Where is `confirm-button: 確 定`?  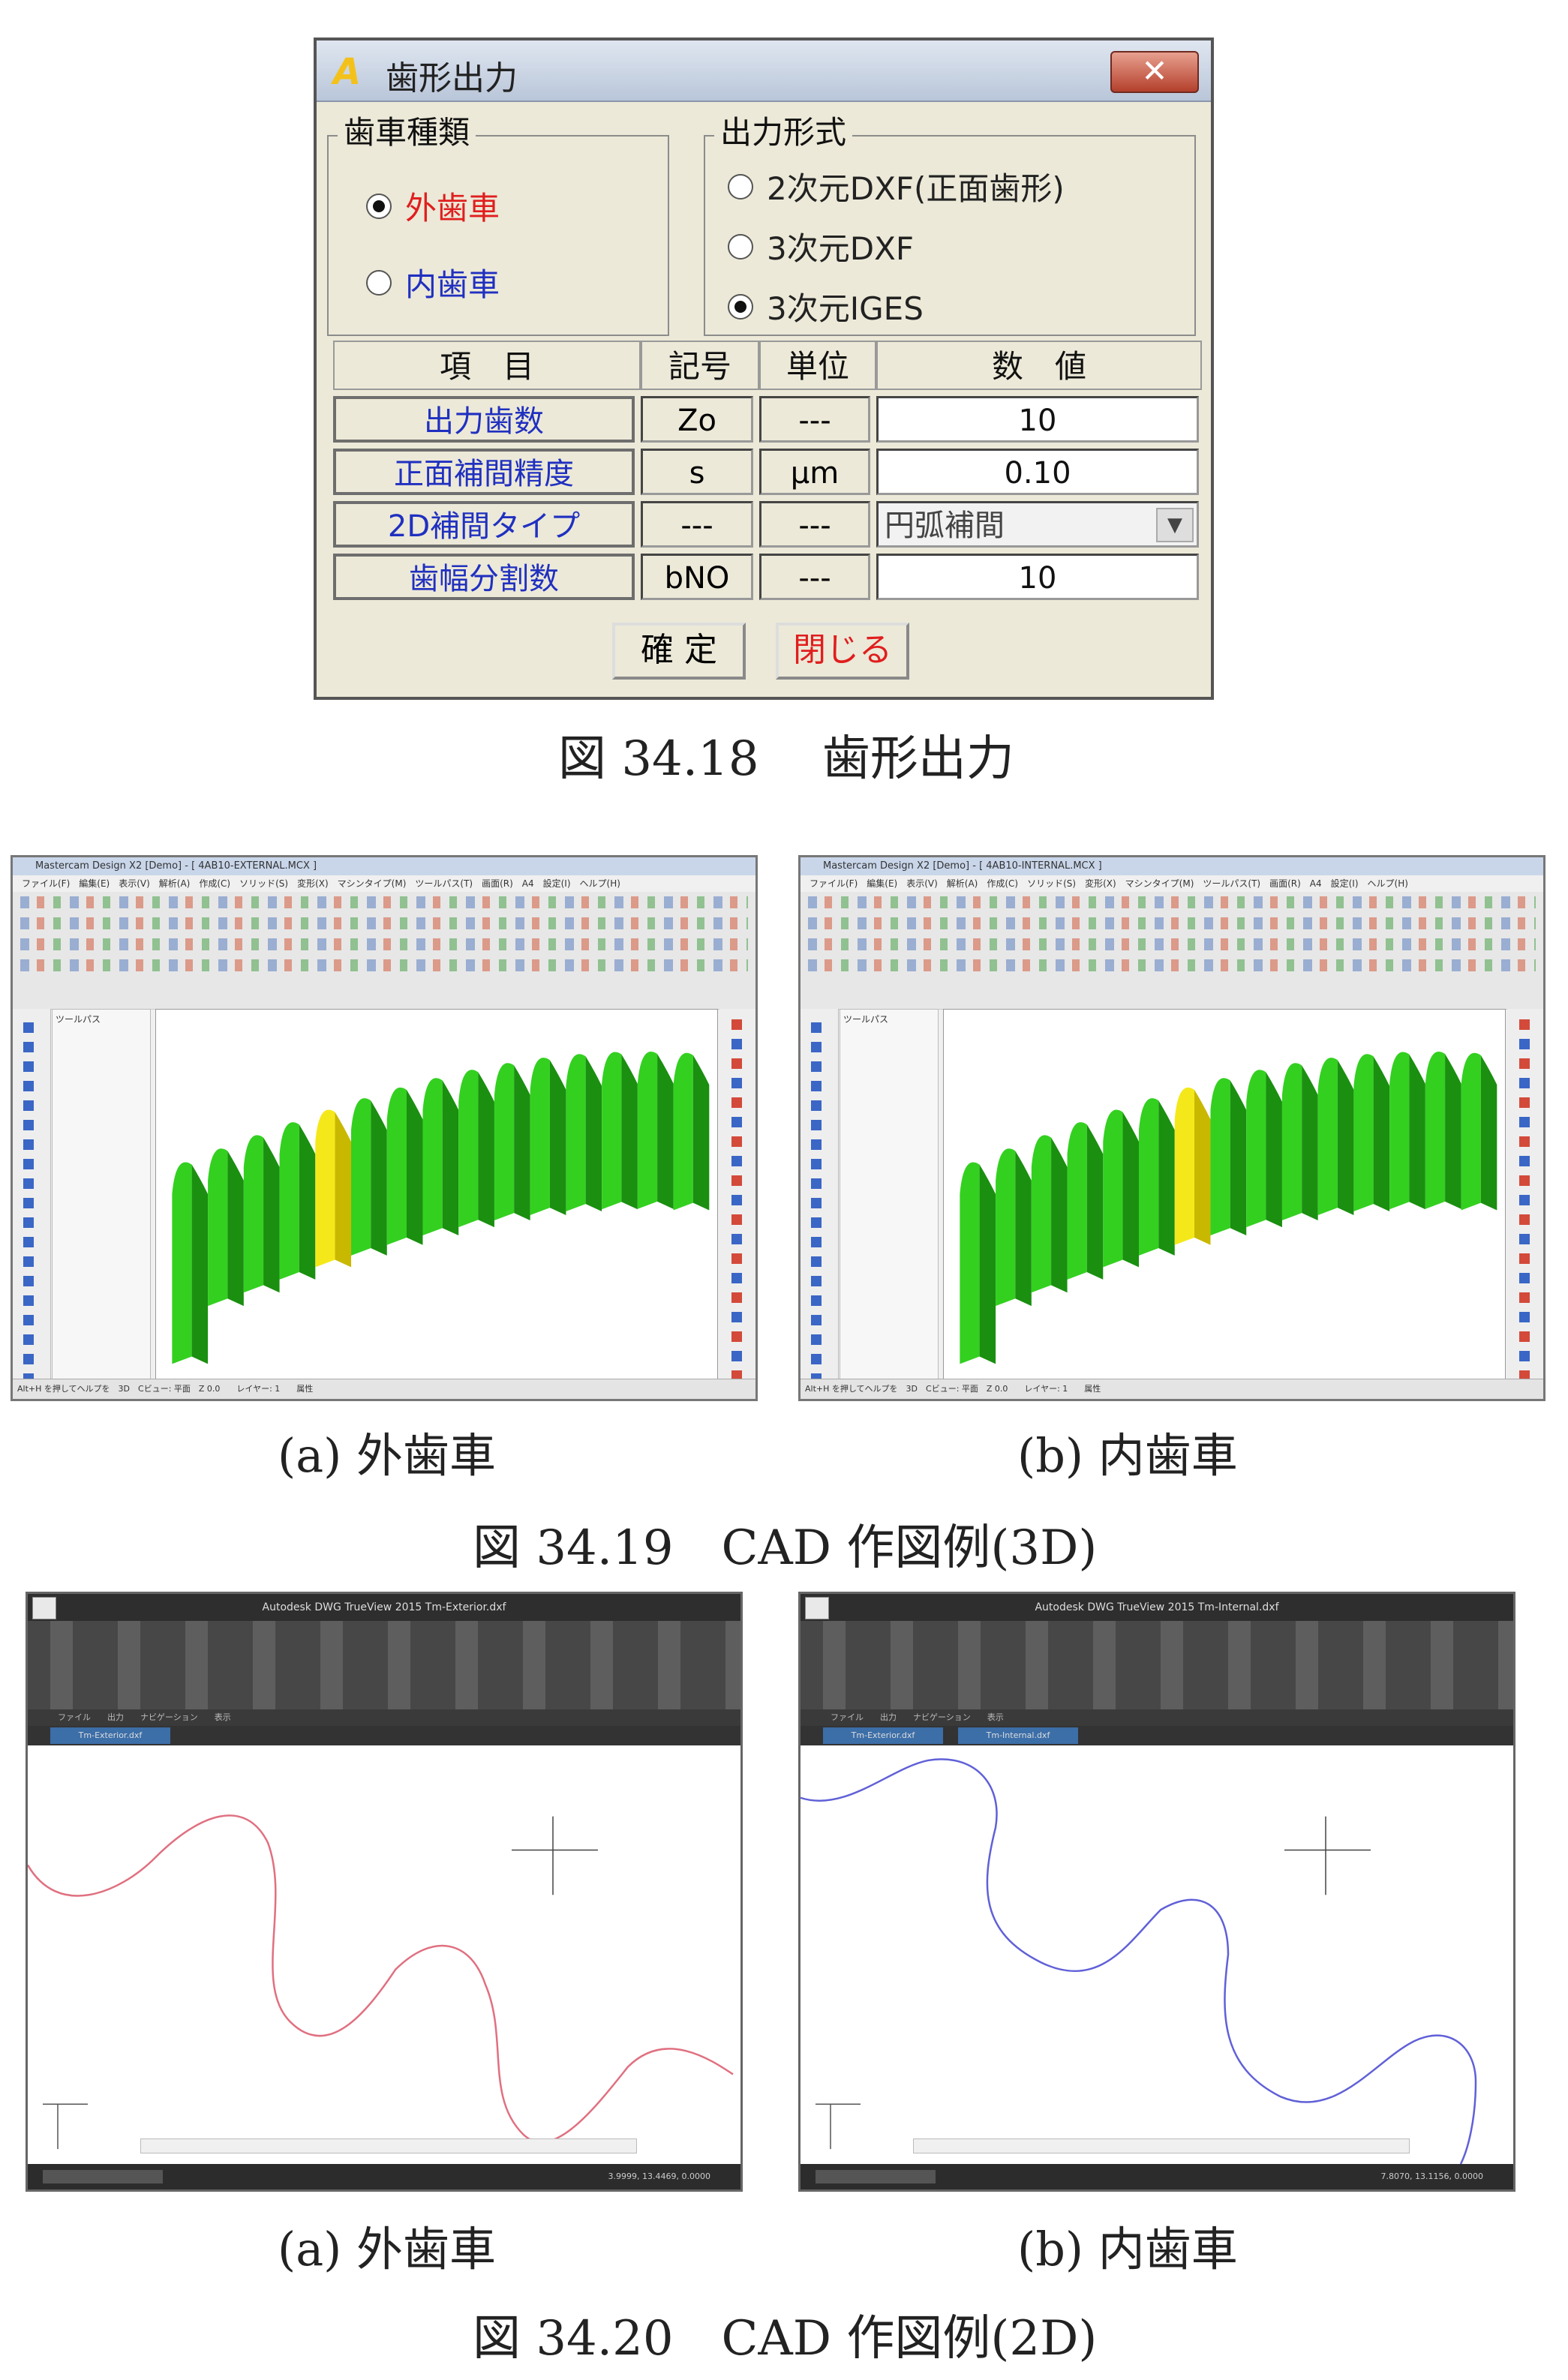
confirm-button: 確 定 is located at coordinates (679, 651).